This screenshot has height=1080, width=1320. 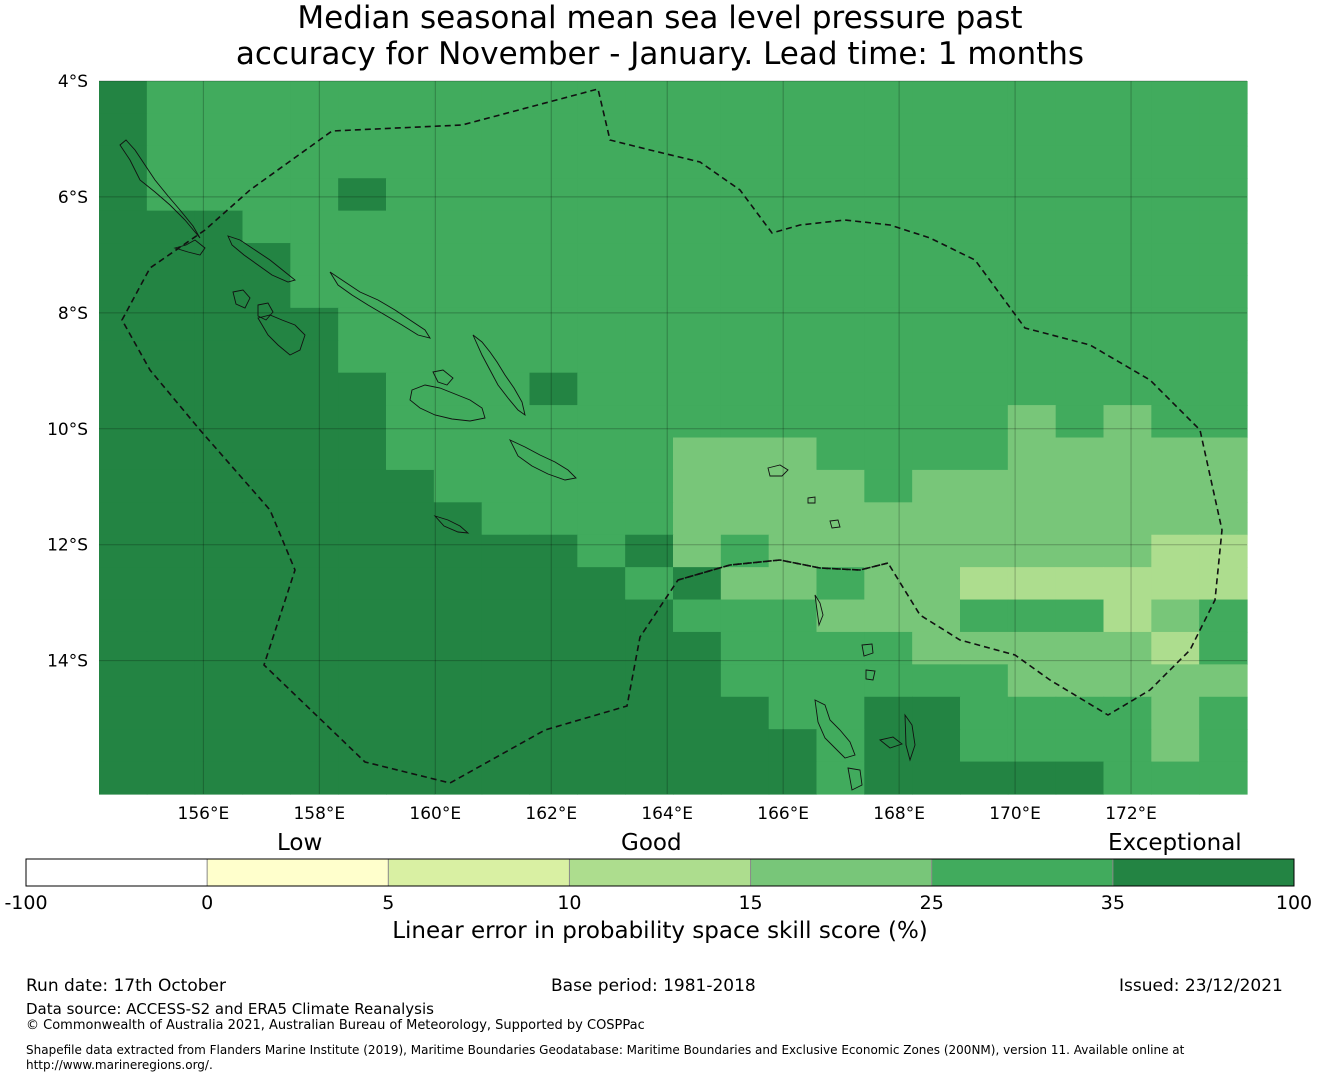 I want to click on coastline-bougainville, so click(x=160, y=189).